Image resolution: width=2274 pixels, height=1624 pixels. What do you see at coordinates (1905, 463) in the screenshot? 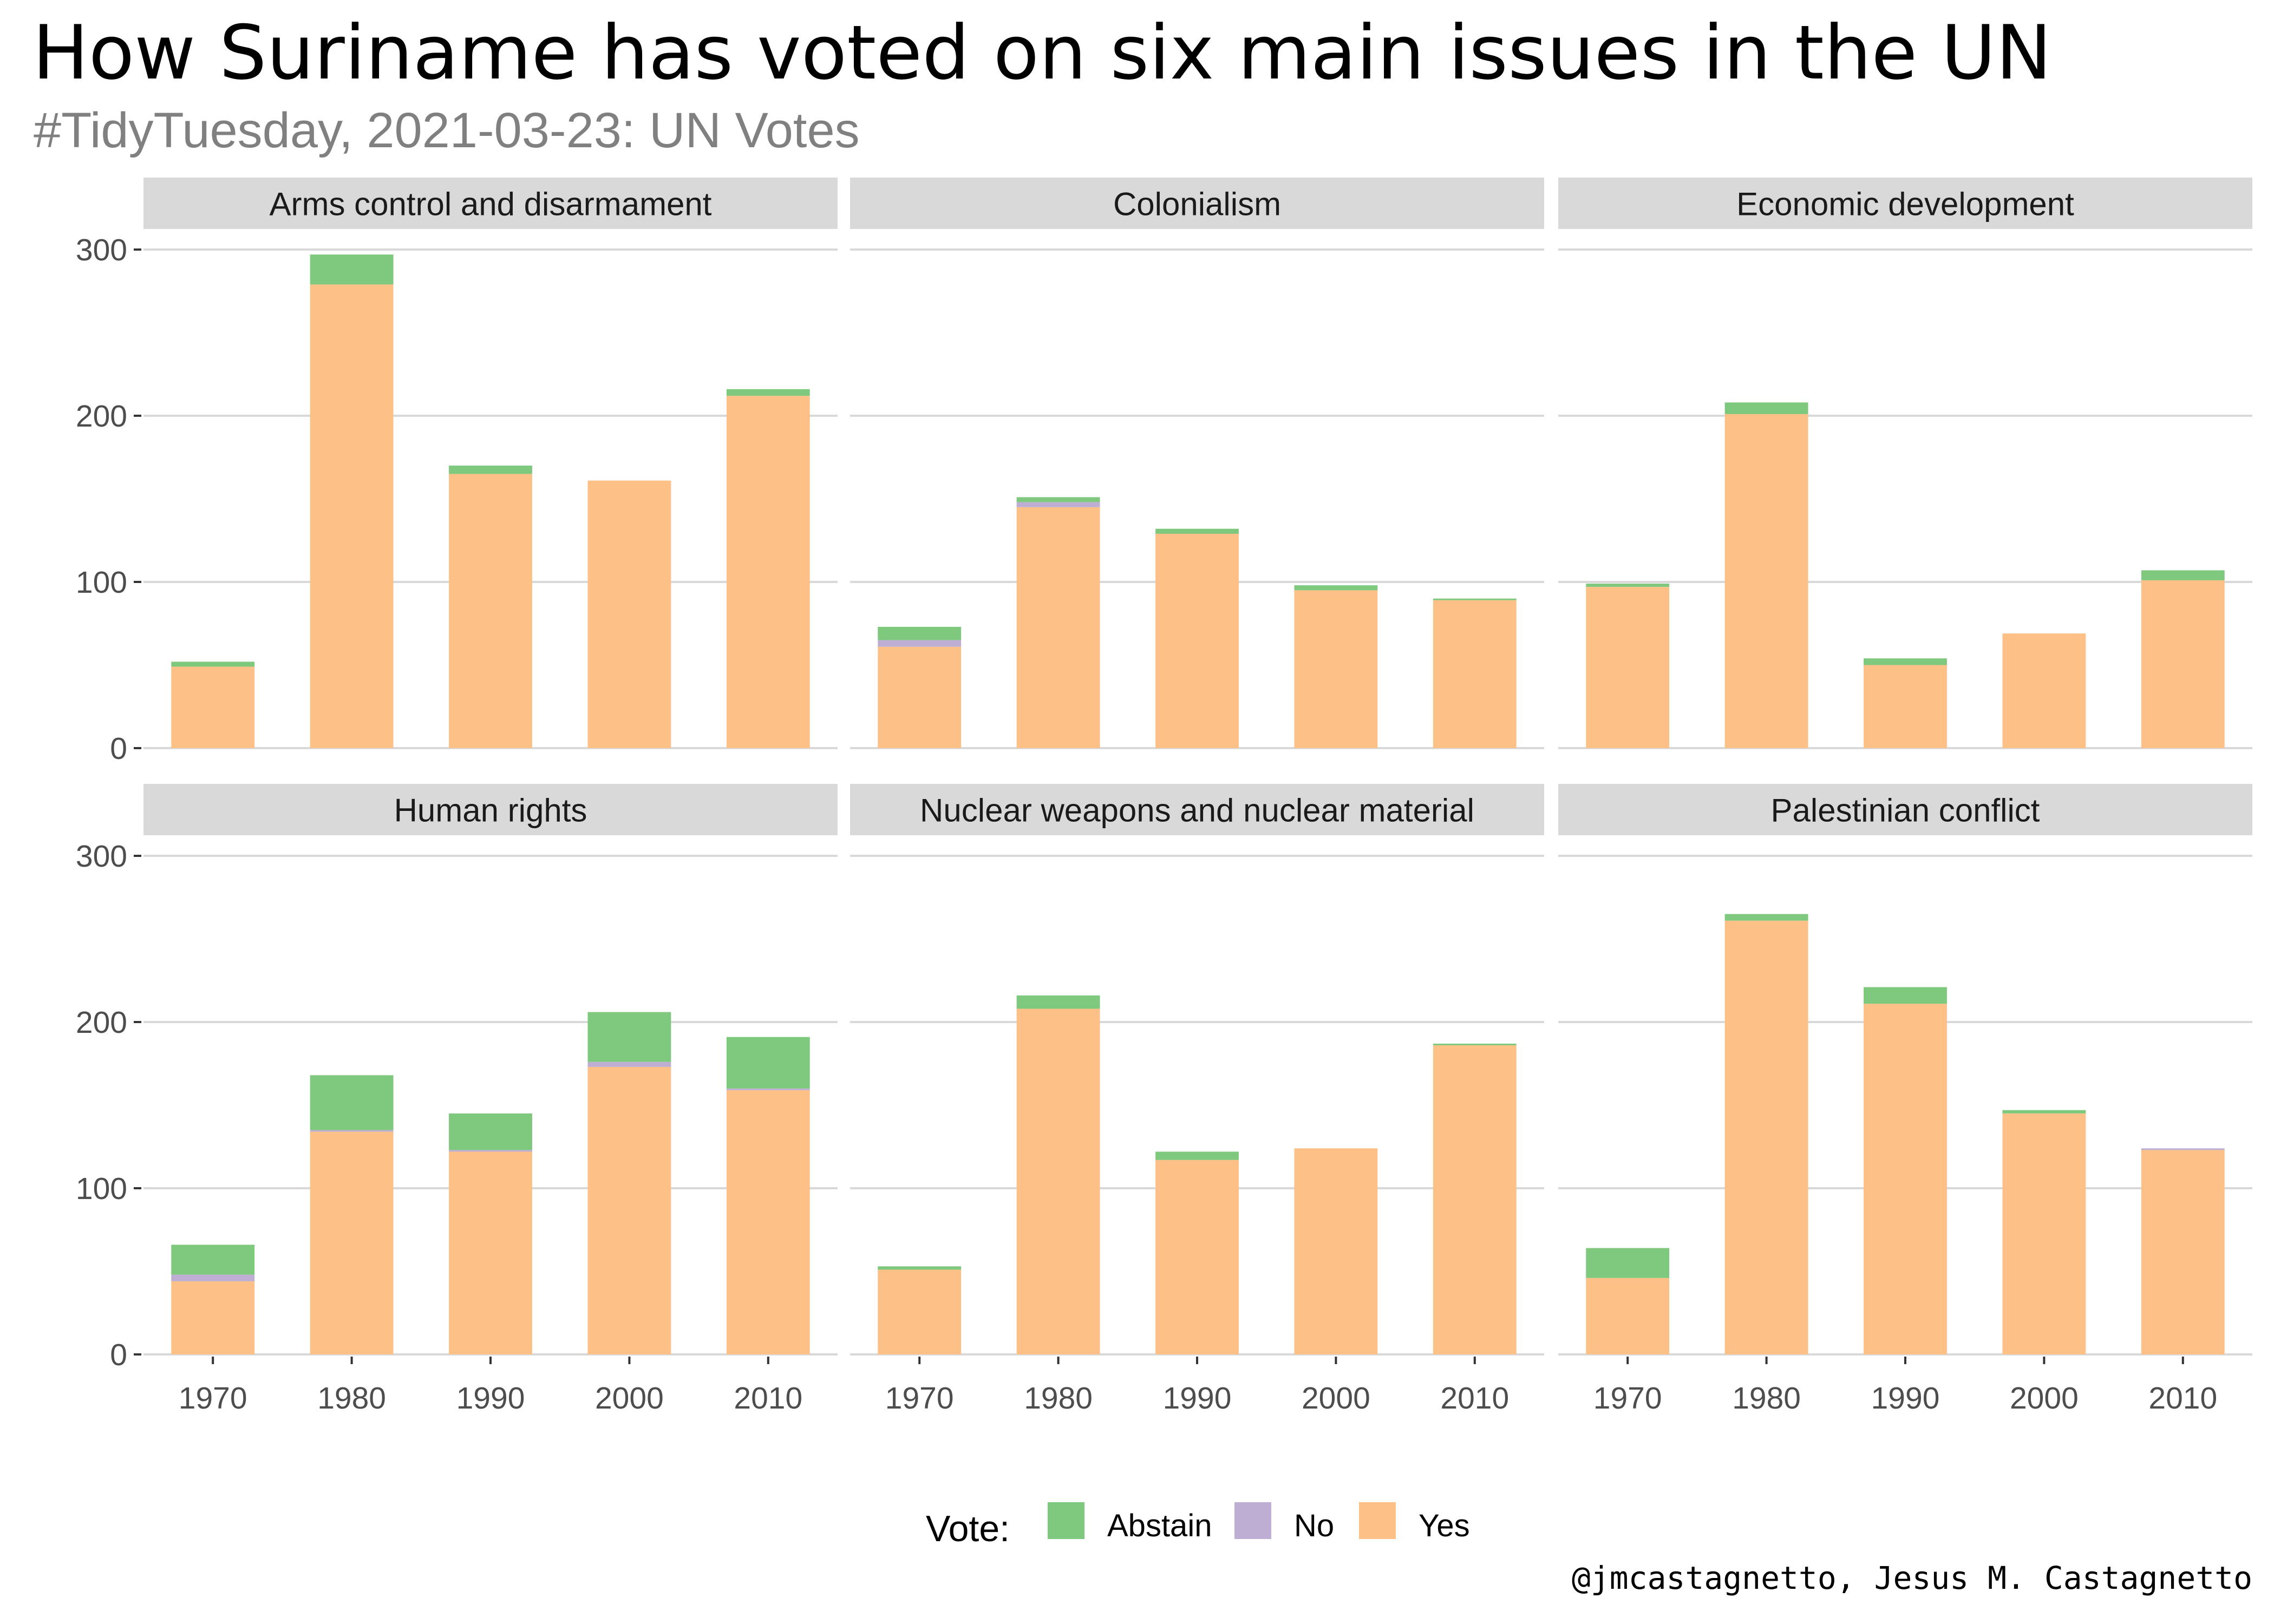
I see `panel-economic-development: Economic development` at bounding box center [1905, 463].